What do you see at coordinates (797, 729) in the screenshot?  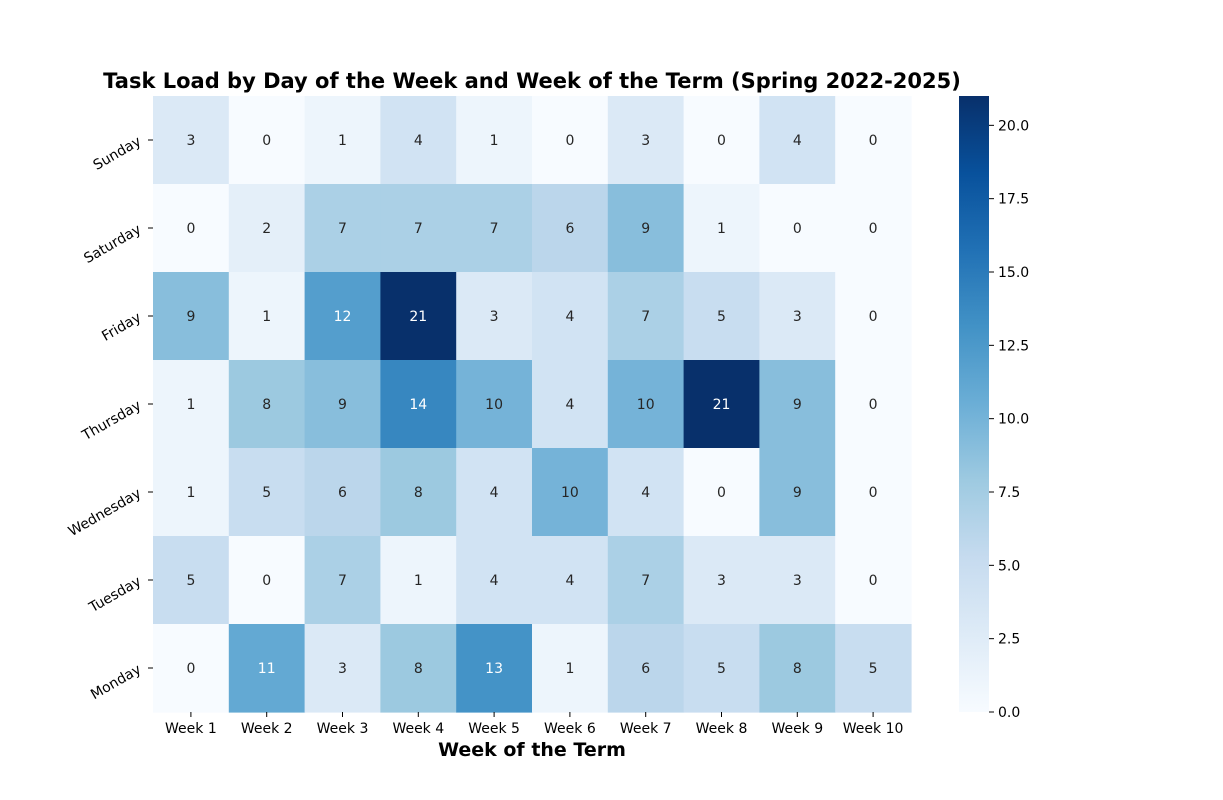 I see `x-tick-label: Week 9` at bounding box center [797, 729].